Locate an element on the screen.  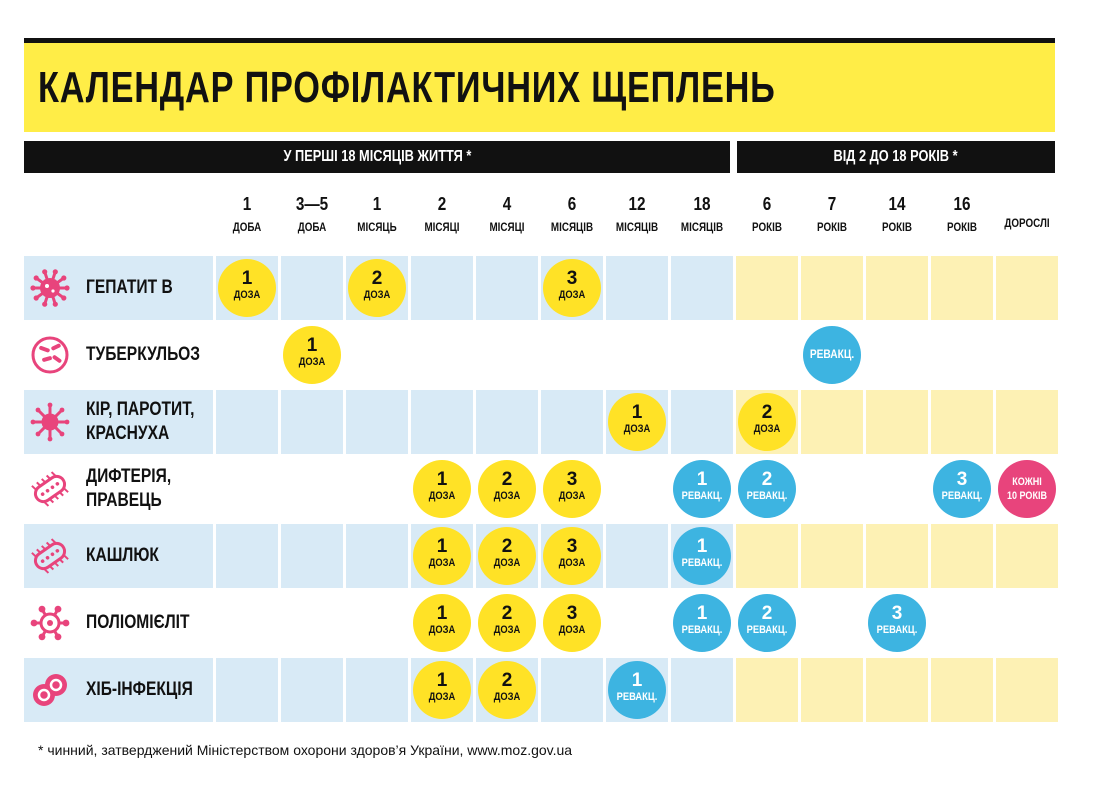
row-label: ГЕПАТИТ В is located at coordinates (129, 288).